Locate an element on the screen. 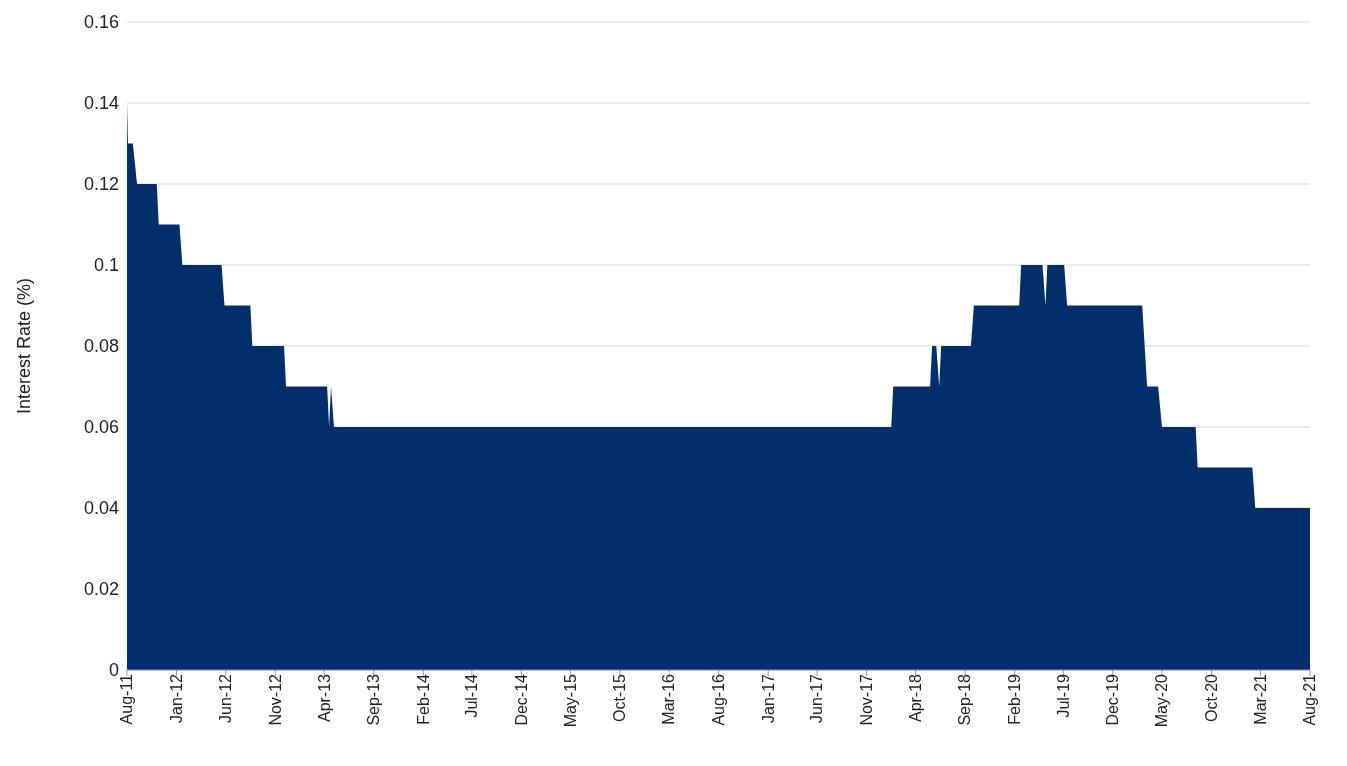 The width and height of the screenshot is (1347, 766). x-tick-label: Apr-13 is located at coordinates (324, 698).